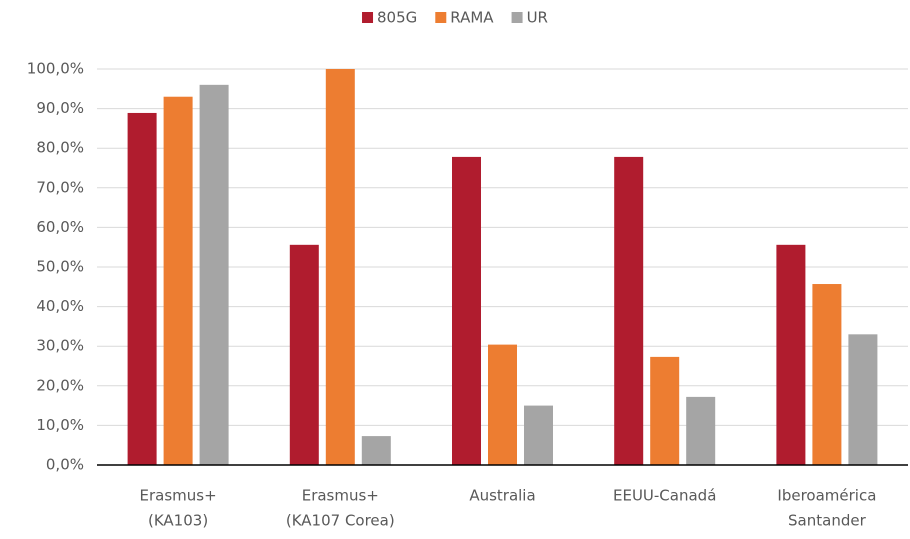  I want to click on x-tick-label: Australia, so click(502, 496).